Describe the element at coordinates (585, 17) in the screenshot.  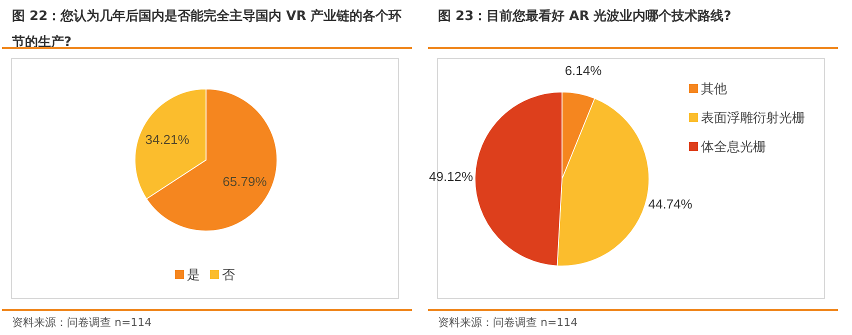
I see `chart-title: 图 23：目前您最看好 AR 光波业内哪个技术路线?` at that location.